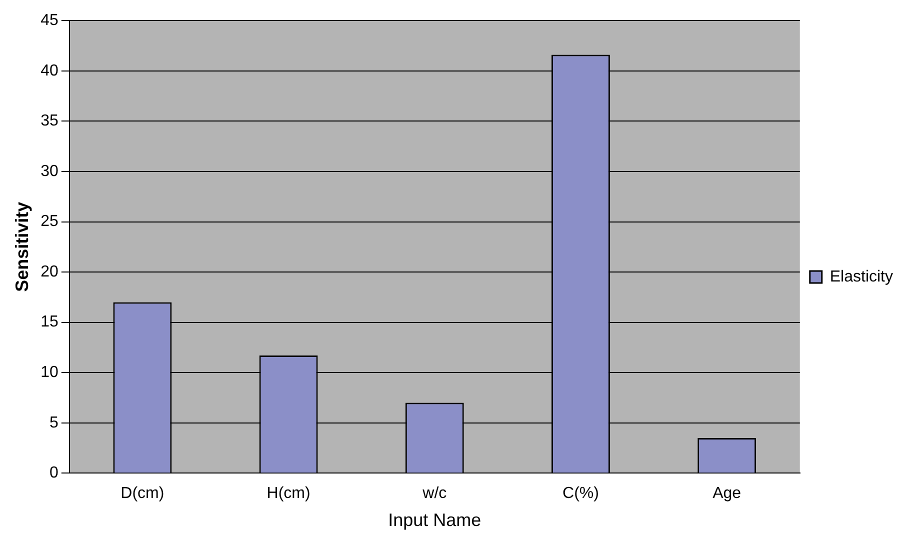  What do you see at coordinates (49, 373) in the screenshot?
I see `y-tick-label: 10` at bounding box center [49, 373].